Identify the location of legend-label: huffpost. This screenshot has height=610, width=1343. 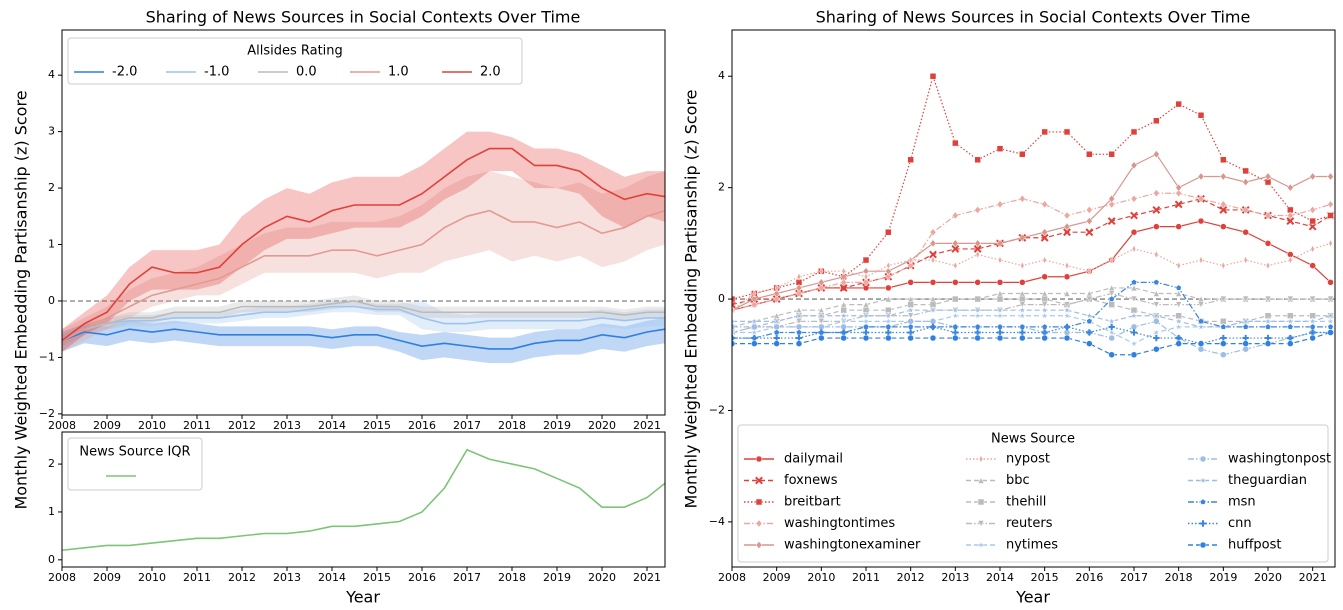
(1255, 545).